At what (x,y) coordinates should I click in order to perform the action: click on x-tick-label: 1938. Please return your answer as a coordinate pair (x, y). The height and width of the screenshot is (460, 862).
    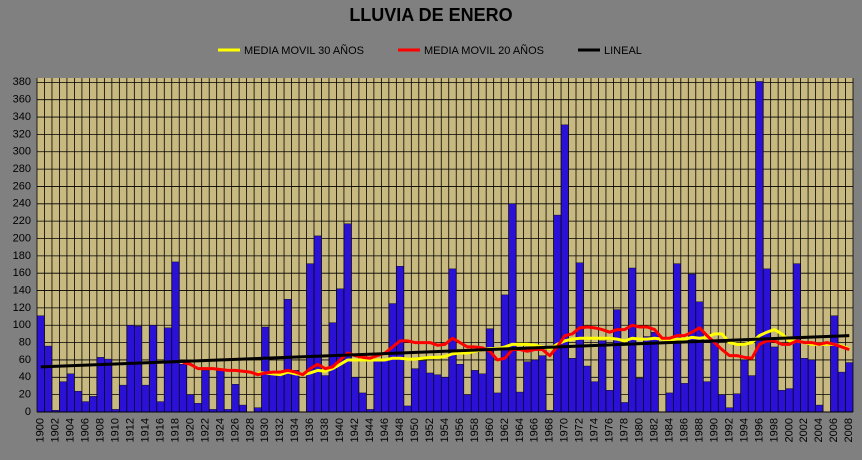
    Looking at the image, I should click on (325, 430).